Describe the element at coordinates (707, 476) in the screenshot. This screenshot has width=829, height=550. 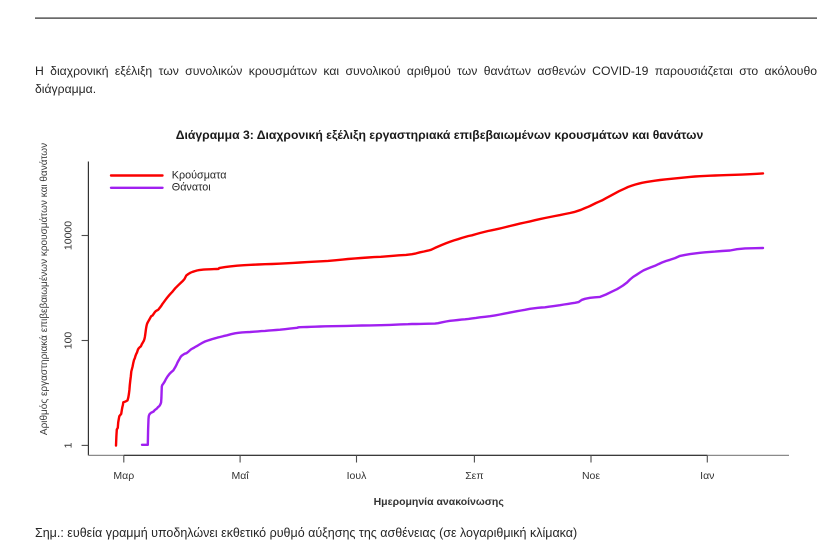
I see `svg-text: Ιαν` at that location.